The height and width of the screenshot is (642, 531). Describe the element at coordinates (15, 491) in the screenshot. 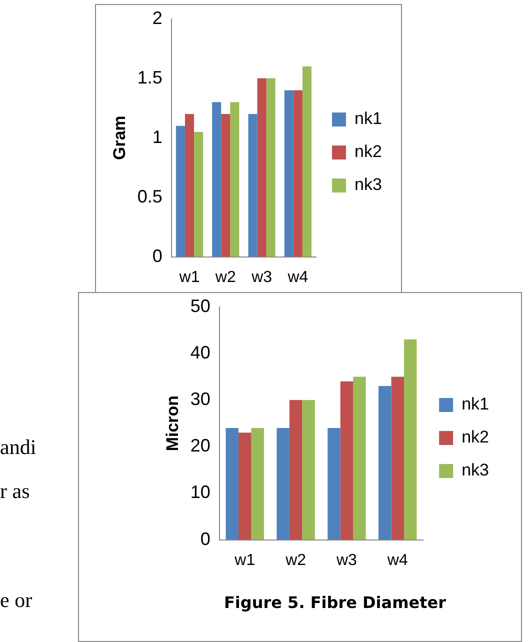

I see `text: r as` at that location.